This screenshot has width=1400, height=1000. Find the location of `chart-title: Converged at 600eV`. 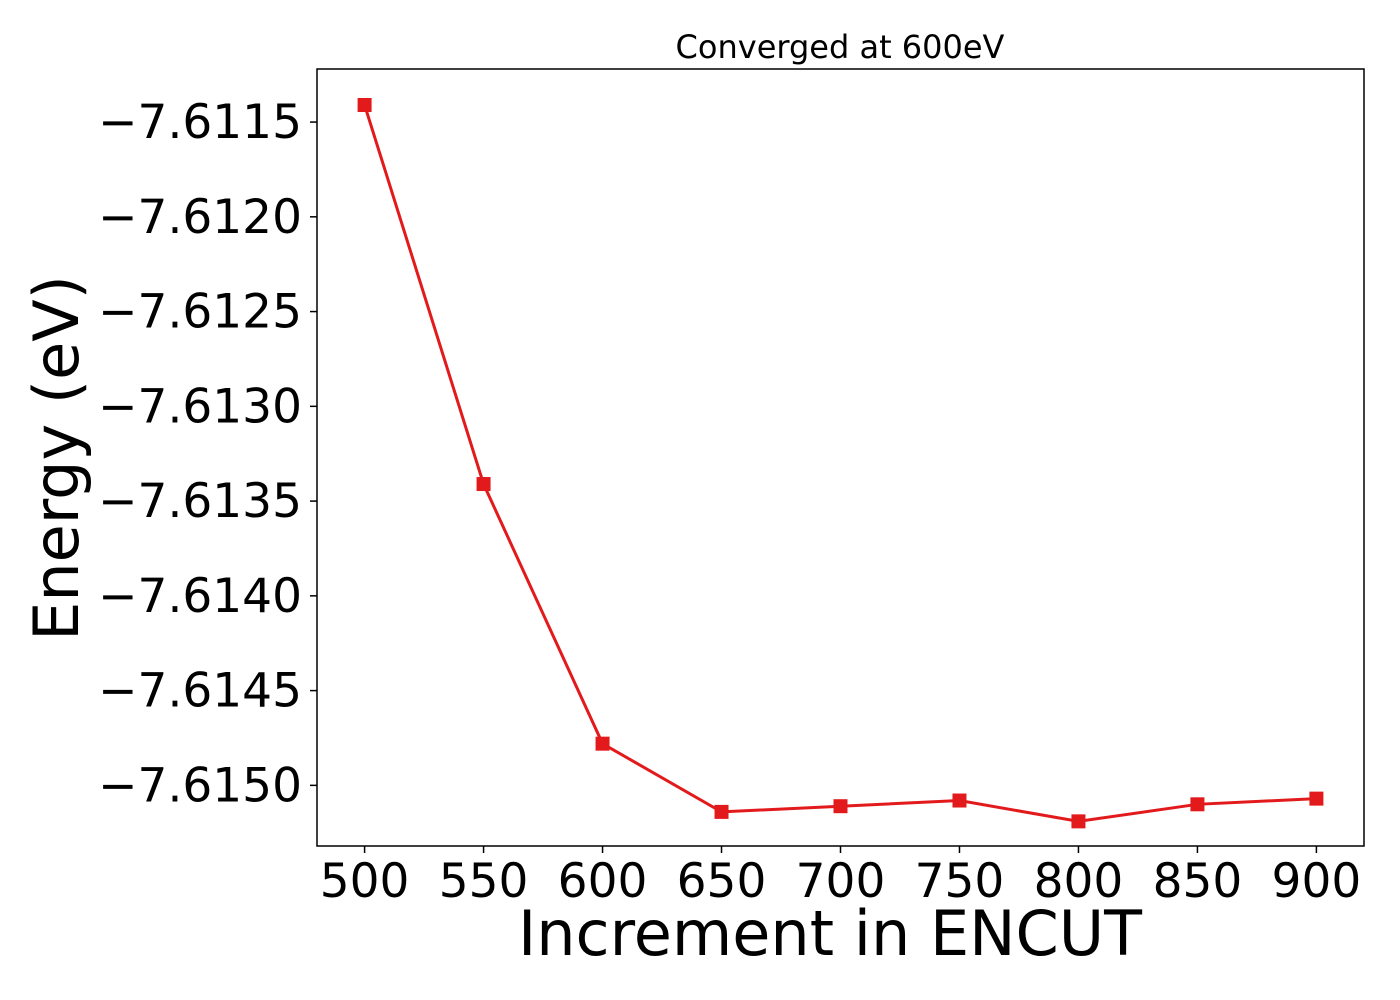

chart-title: Converged at 600eV is located at coordinates (840, 47).